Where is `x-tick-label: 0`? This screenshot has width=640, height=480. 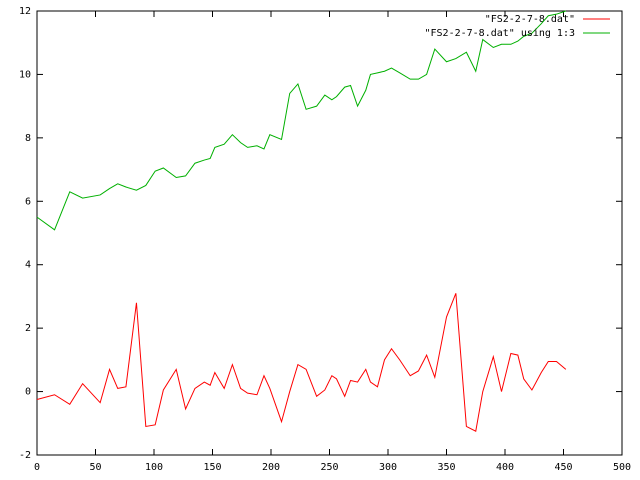 x-tick-label: 0 is located at coordinates (37, 467).